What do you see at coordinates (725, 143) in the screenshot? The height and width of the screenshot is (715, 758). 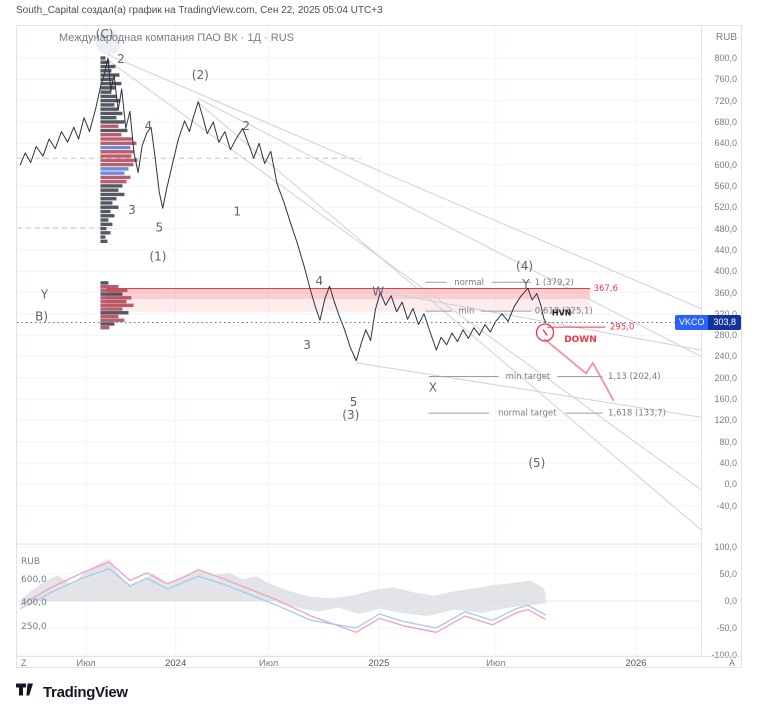 I see `price-axis-label: 640,0` at bounding box center [725, 143].